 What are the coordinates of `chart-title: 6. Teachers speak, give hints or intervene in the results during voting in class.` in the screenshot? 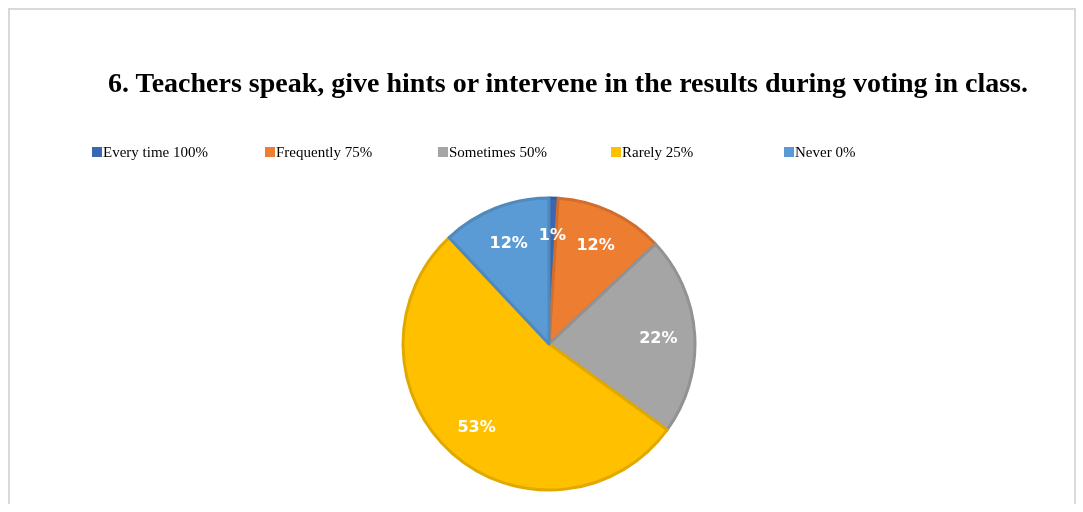 It's located at (568, 82).